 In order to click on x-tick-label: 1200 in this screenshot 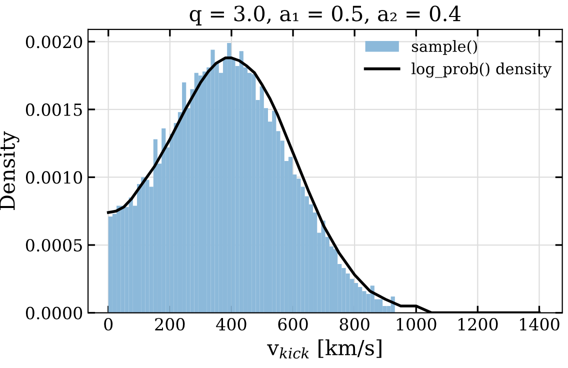, I will do `click(478, 324)`.